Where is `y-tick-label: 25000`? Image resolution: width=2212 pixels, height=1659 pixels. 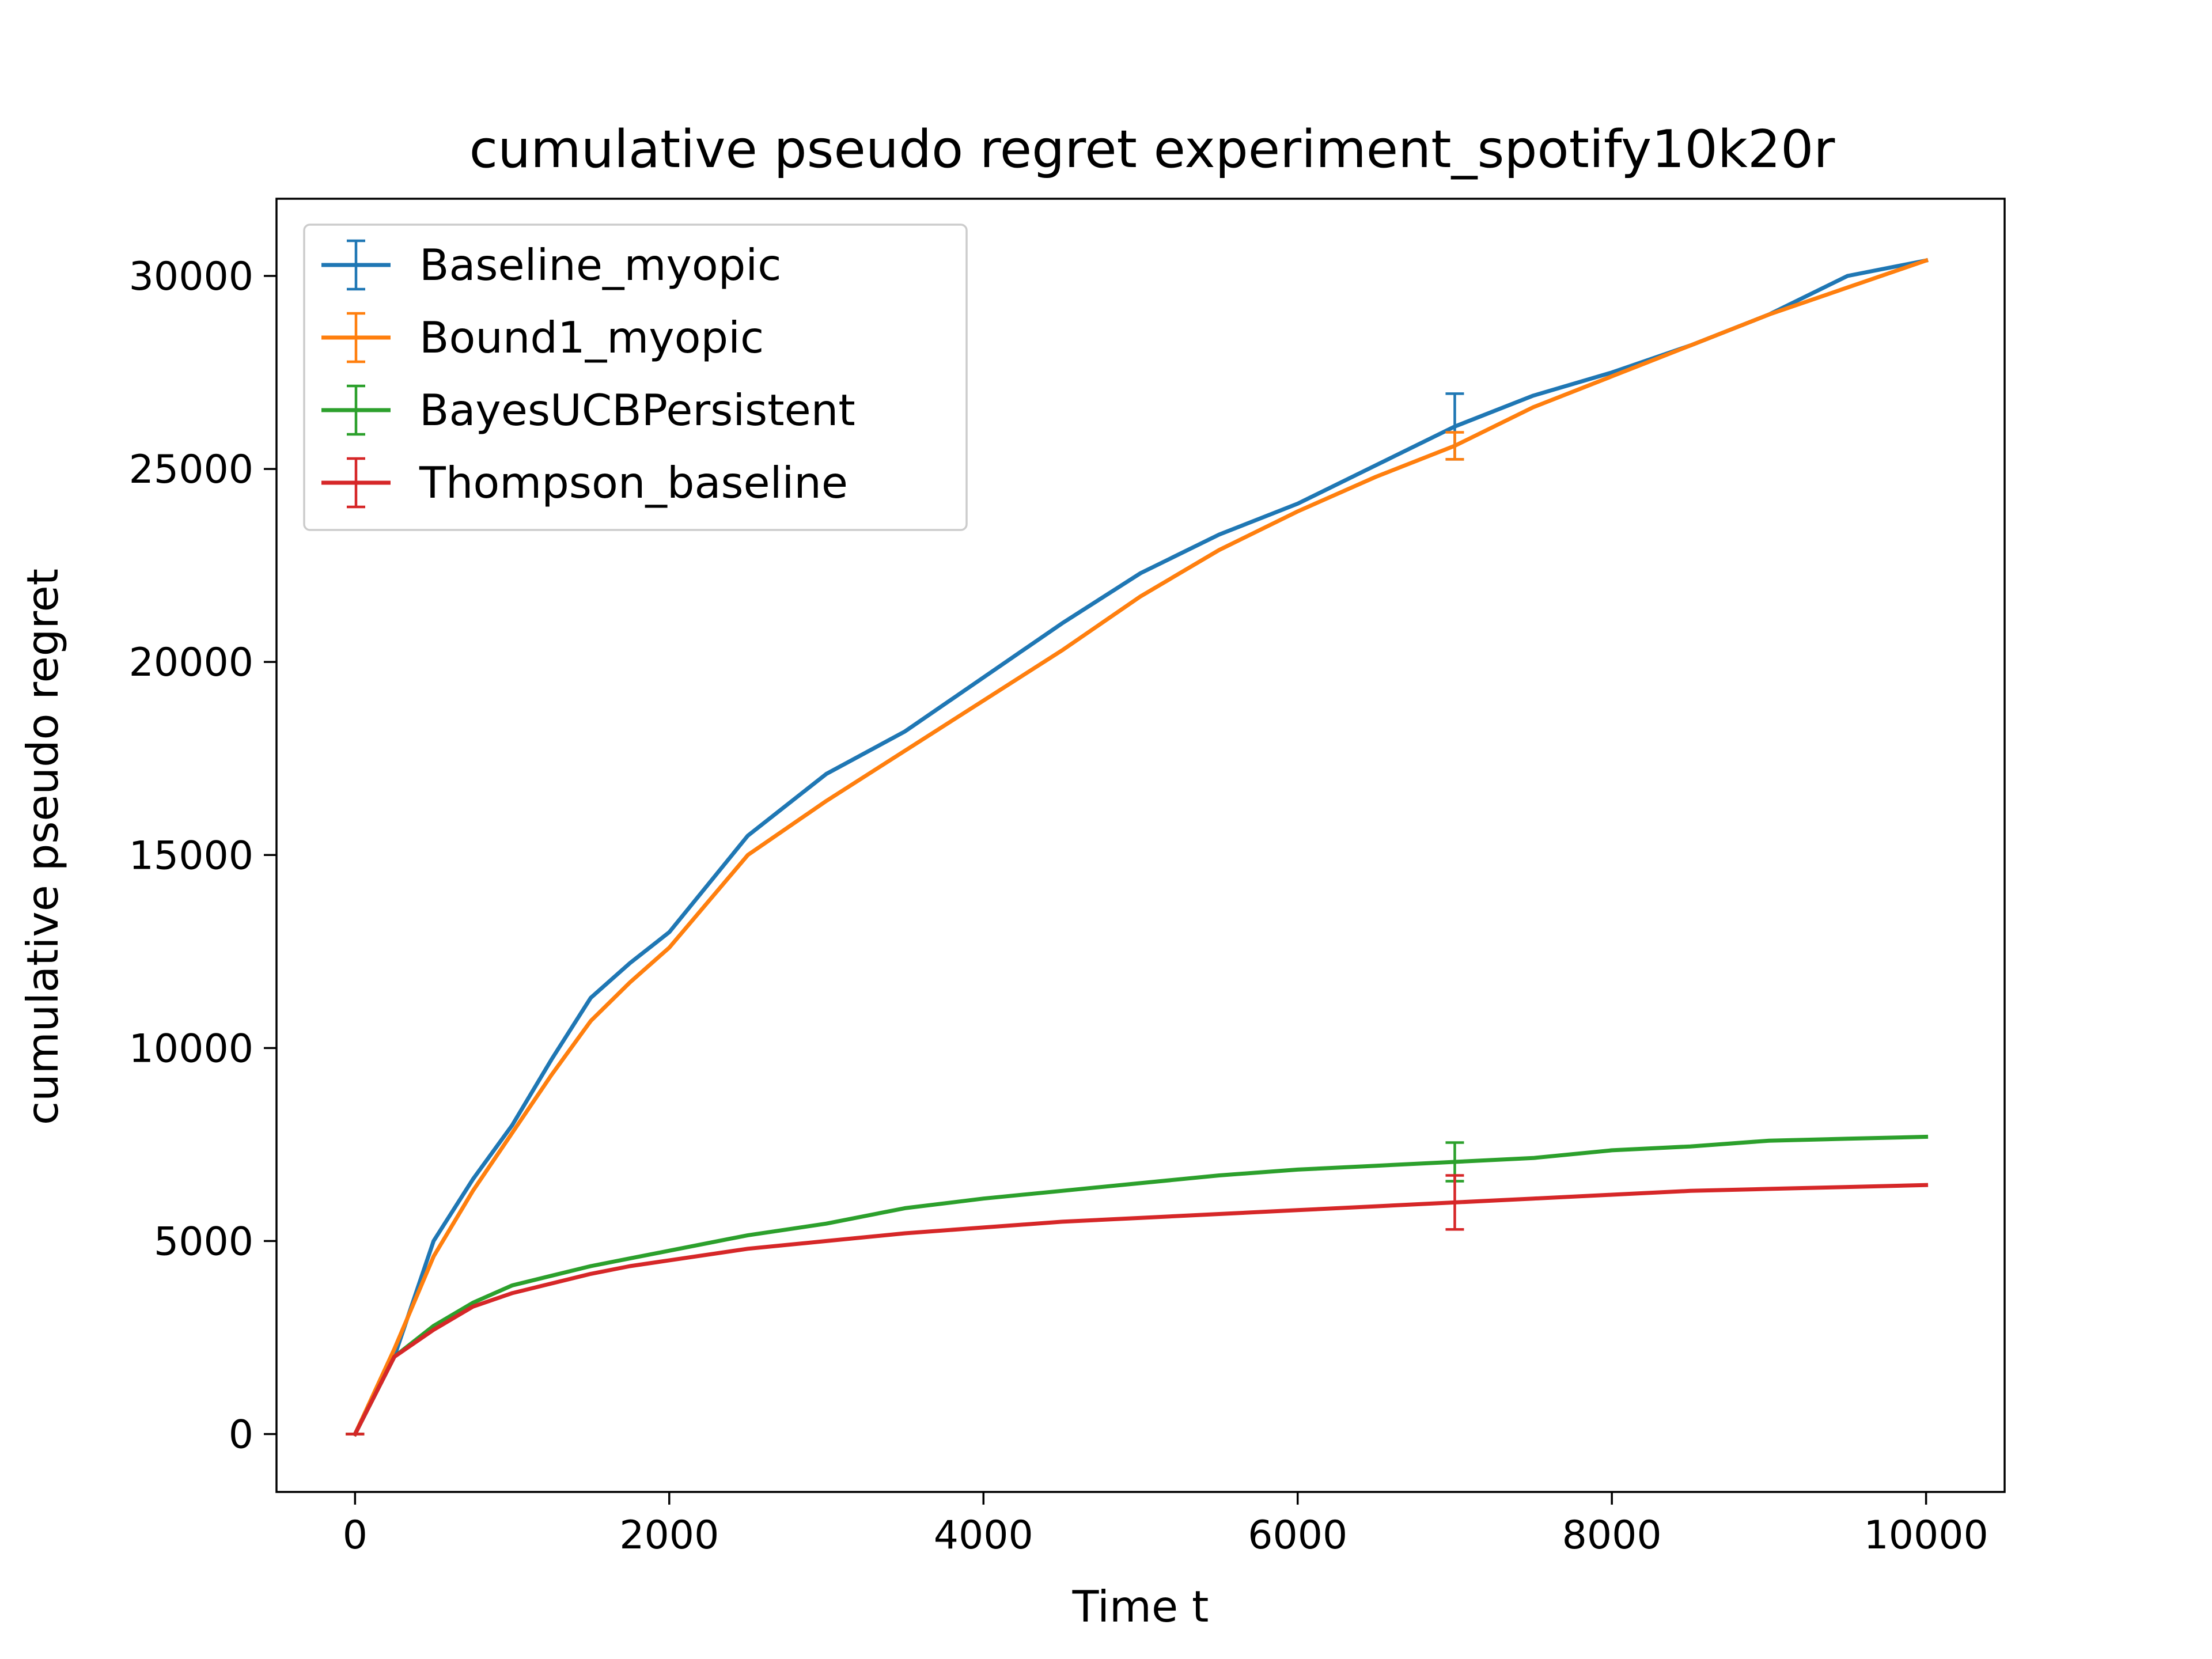 y-tick-label: 25000 is located at coordinates (191, 470).